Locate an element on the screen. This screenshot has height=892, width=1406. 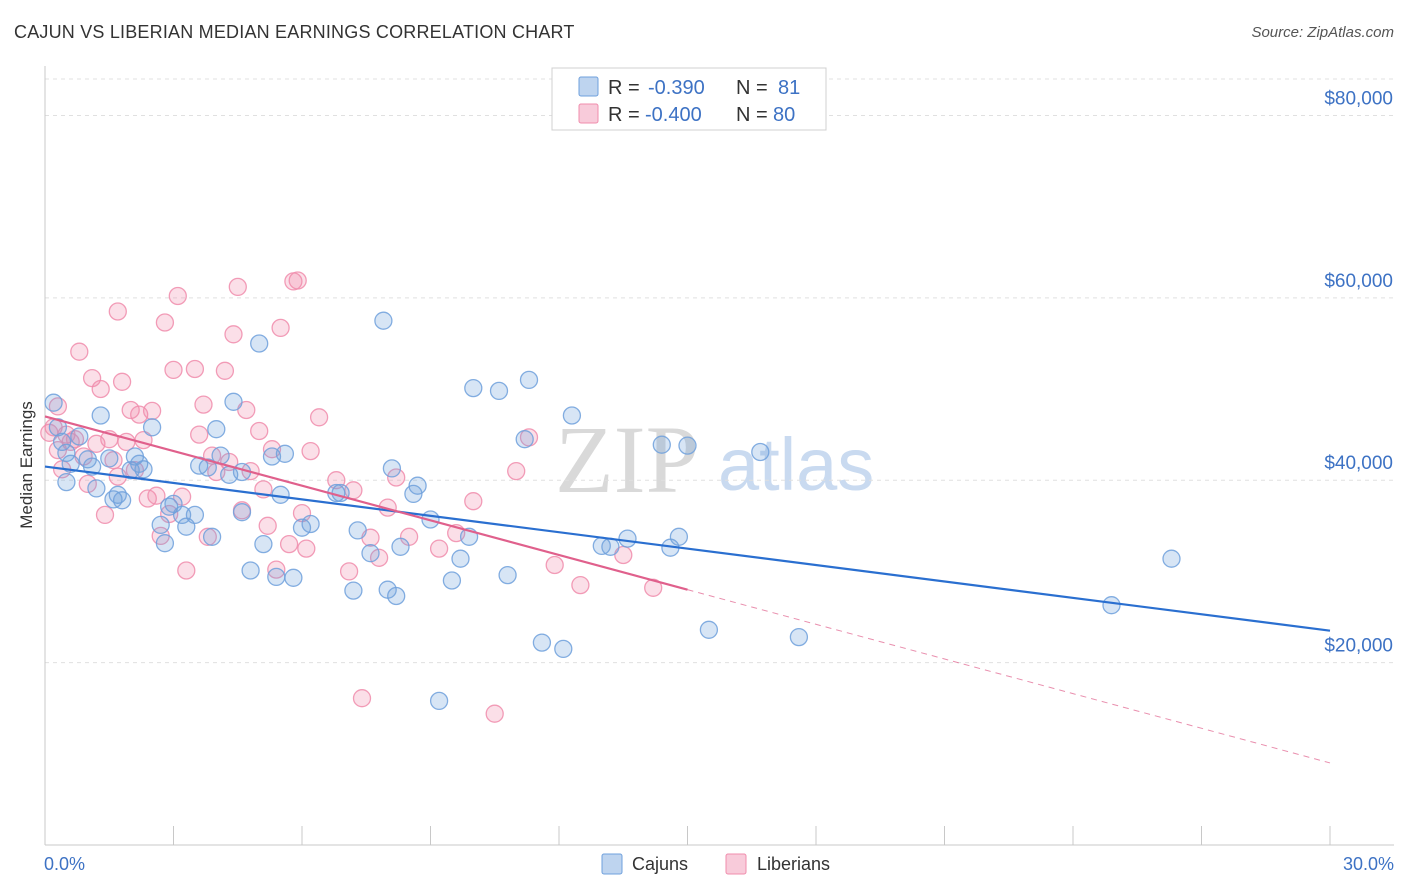
y-tick-label-2: $60,000 is located at coordinates (1358, 281).